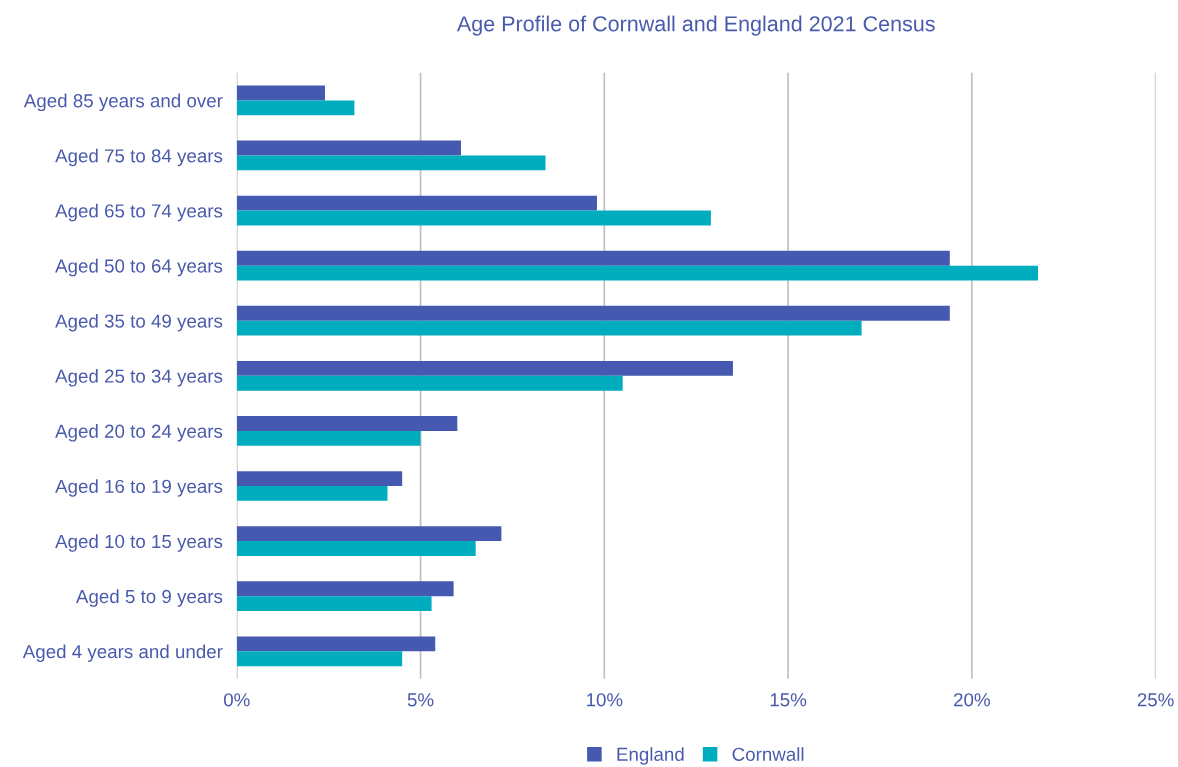 This screenshot has height=767, width=1178. Describe the element at coordinates (139, 322) in the screenshot. I see `y-tick-label: Aged 35 to 49 years` at that location.